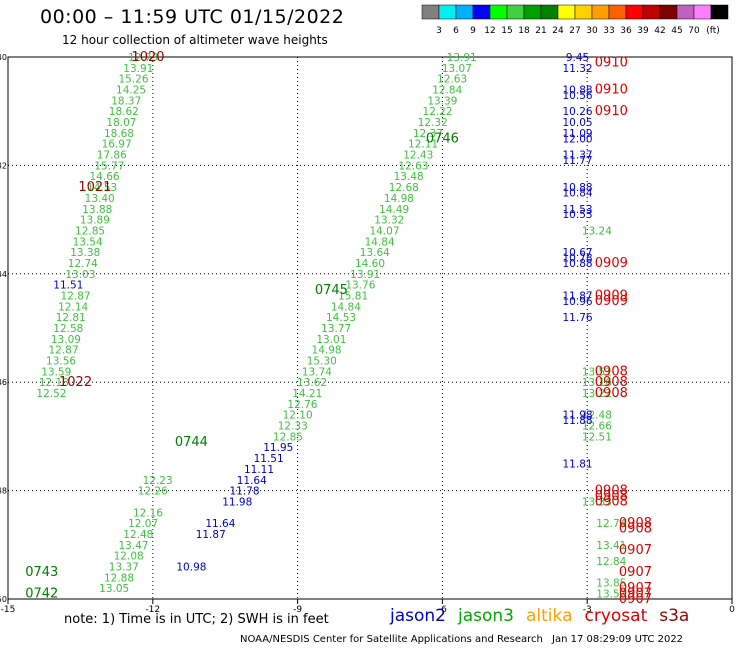  What do you see at coordinates (83, 264) in the screenshot?
I see `data-label-jason3: 12.74` at bounding box center [83, 264].